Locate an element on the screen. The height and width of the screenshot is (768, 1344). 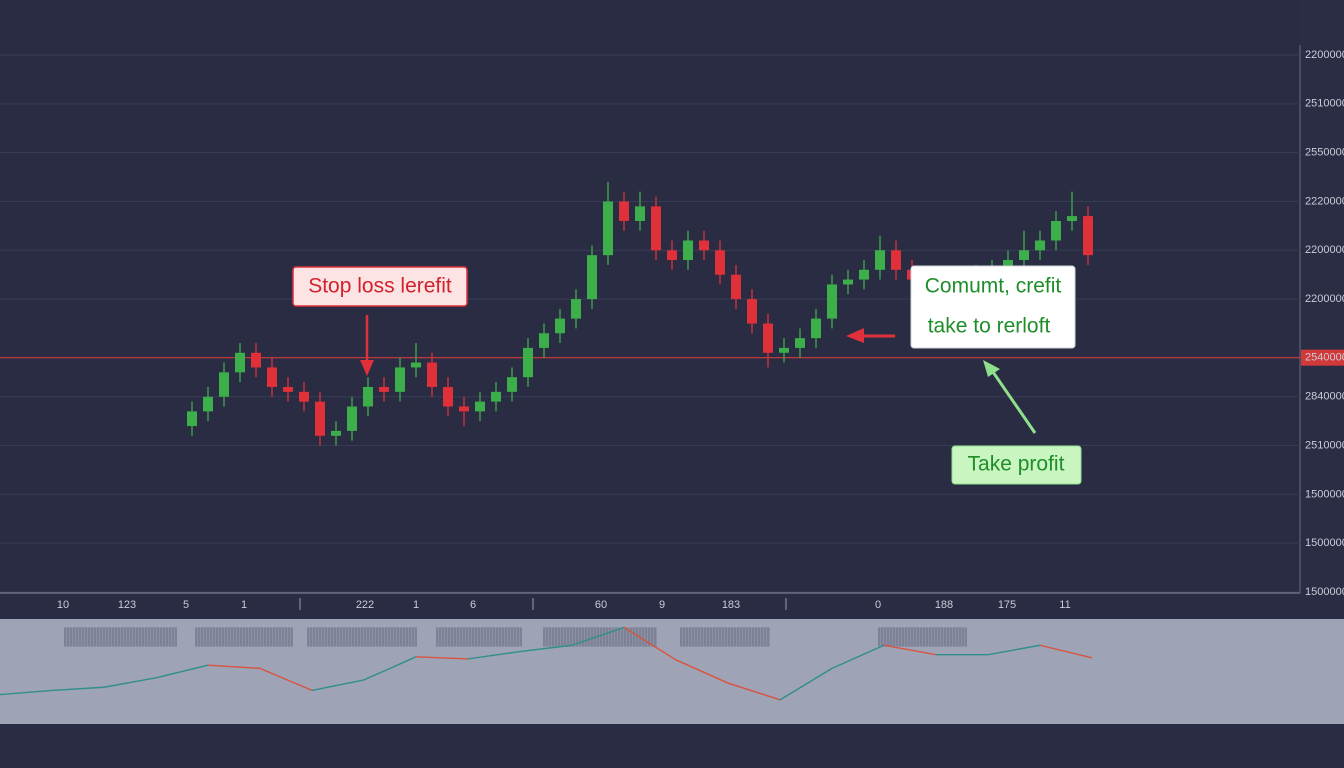
take-profit-box is located at coordinates (1016, 465).